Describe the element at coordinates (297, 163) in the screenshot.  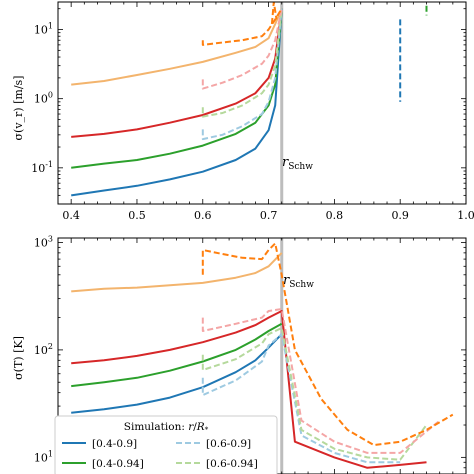
I see `top-vline-label: rSchw` at that location.